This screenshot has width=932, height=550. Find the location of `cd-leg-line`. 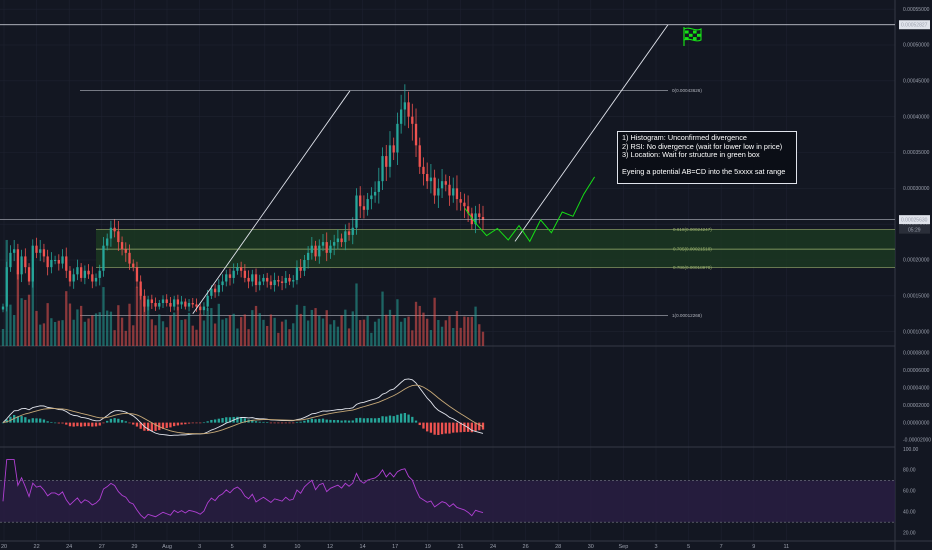

cd-leg-line is located at coordinates (591, 133).